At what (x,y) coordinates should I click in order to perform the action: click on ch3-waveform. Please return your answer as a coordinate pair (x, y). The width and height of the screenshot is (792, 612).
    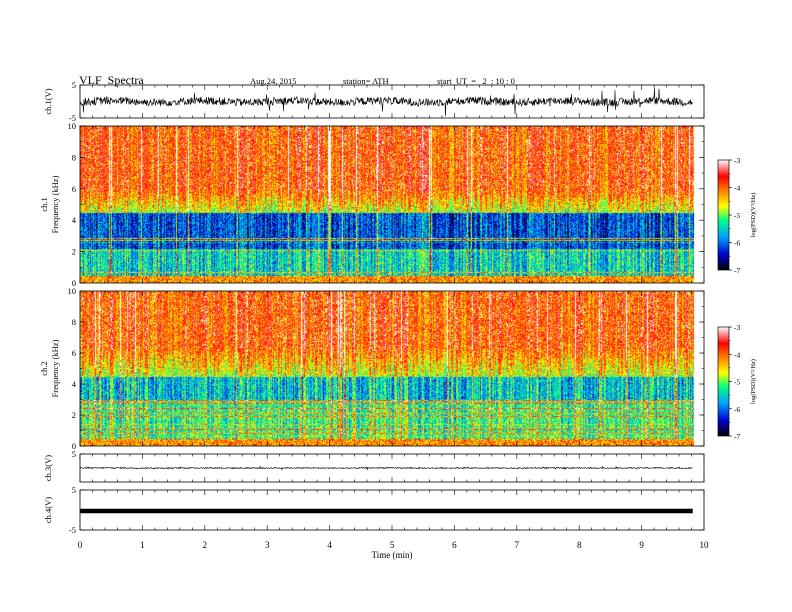
    Looking at the image, I should click on (386, 468).